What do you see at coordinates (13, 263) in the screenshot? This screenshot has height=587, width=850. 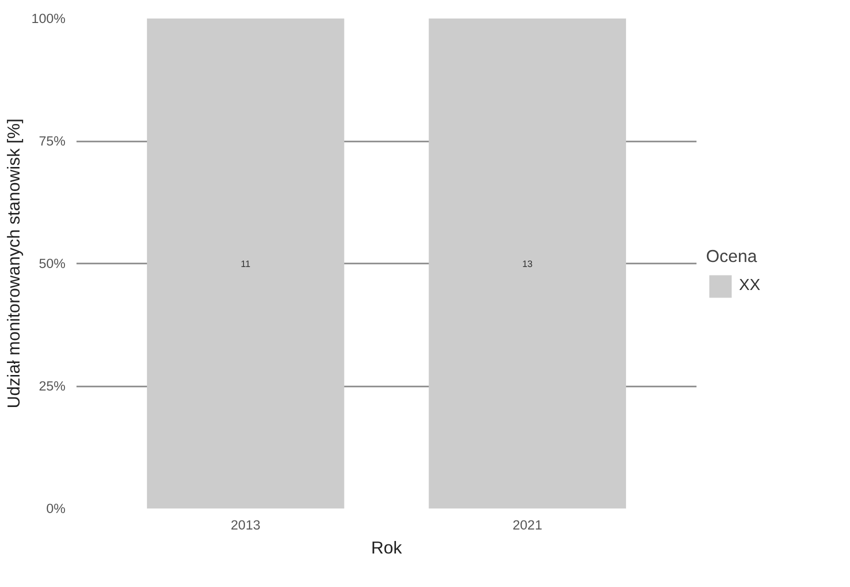 I see `y-axis-title: Udział monitorowanych stanowisk [%]` at bounding box center [13, 263].